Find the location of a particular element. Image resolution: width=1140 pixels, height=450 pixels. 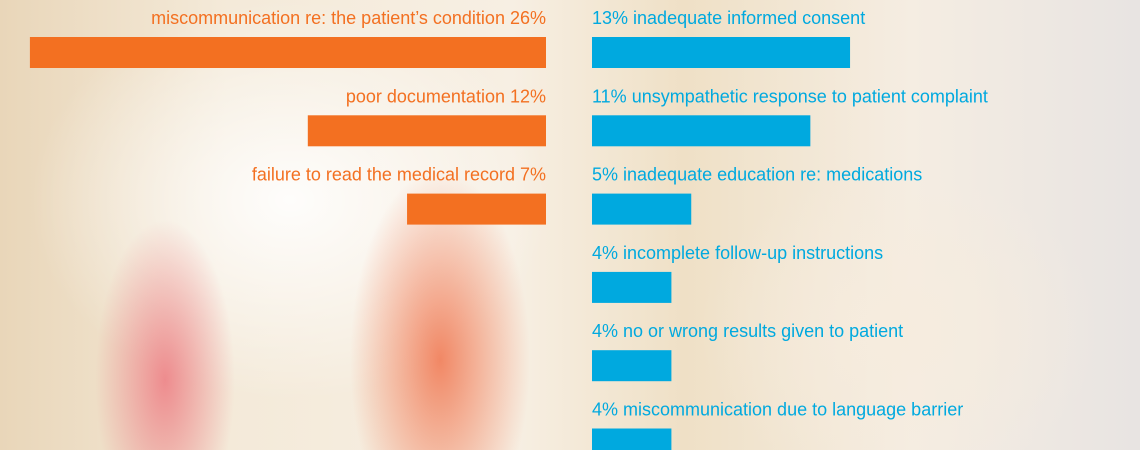

bar-label: 5% inadequate education re: medications is located at coordinates (757, 174).